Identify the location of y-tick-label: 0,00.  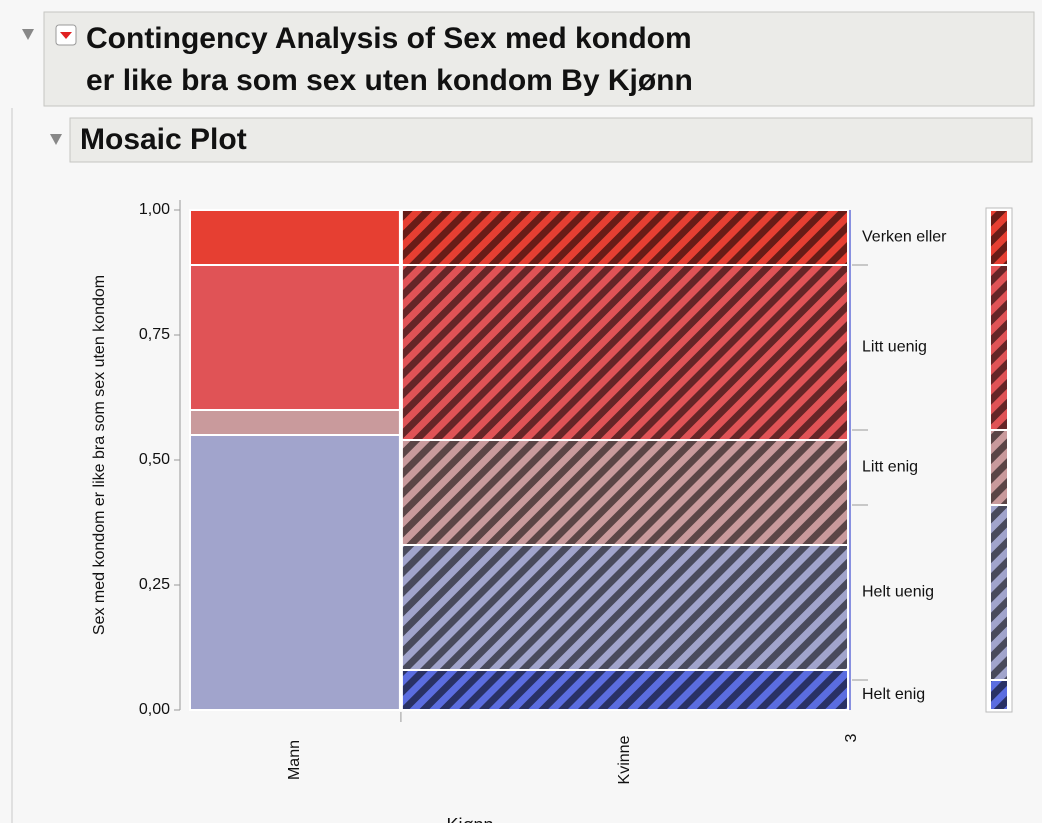
(154, 709).